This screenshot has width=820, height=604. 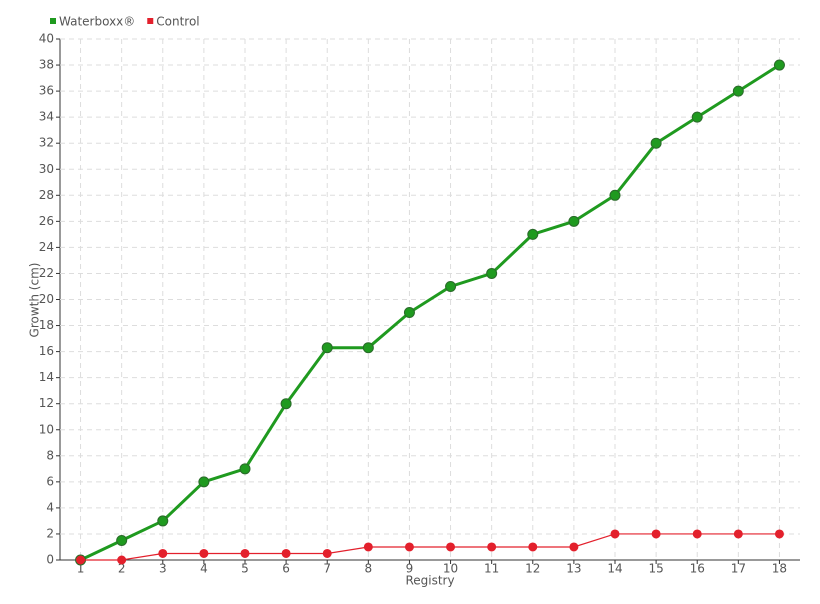 What do you see at coordinates (46, 169) in the screenshot?
I see `y-tick-label: 30` at bounding box center [46, 169].